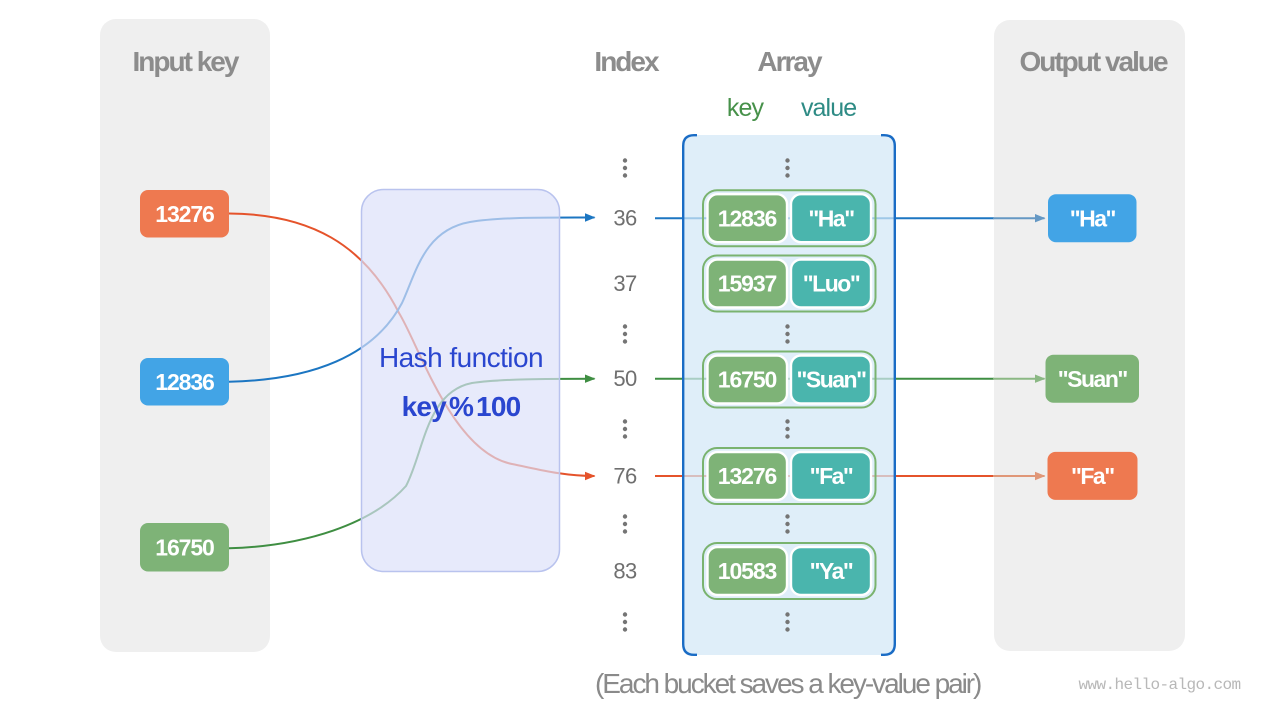  Describe the element at coordinates (831, 571) in the screenshot. I see `svg-text: "Ya"` at that location.